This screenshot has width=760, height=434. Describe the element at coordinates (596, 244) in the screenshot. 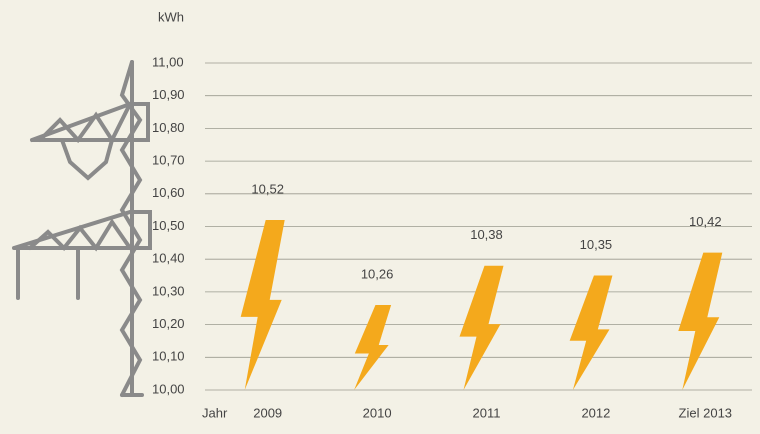

I see `value-label: 10,35` at that location.